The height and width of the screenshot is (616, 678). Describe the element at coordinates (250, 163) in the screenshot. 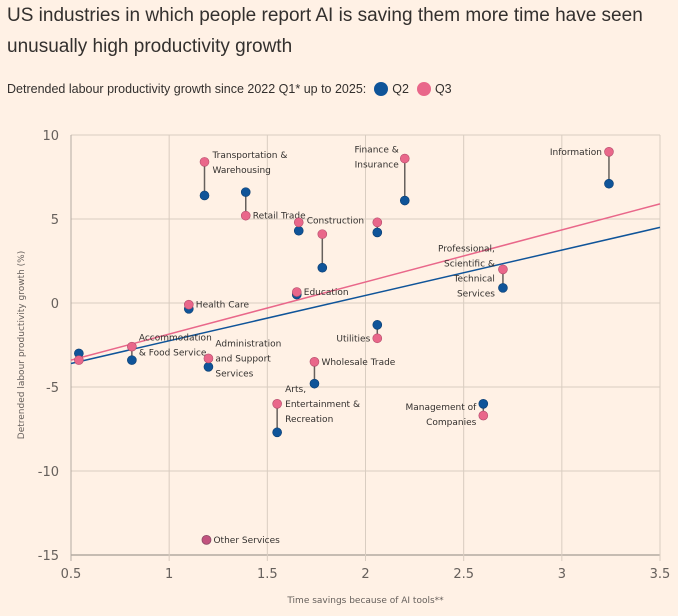

I see `point-label: Transportation & Warehousing` at that location.